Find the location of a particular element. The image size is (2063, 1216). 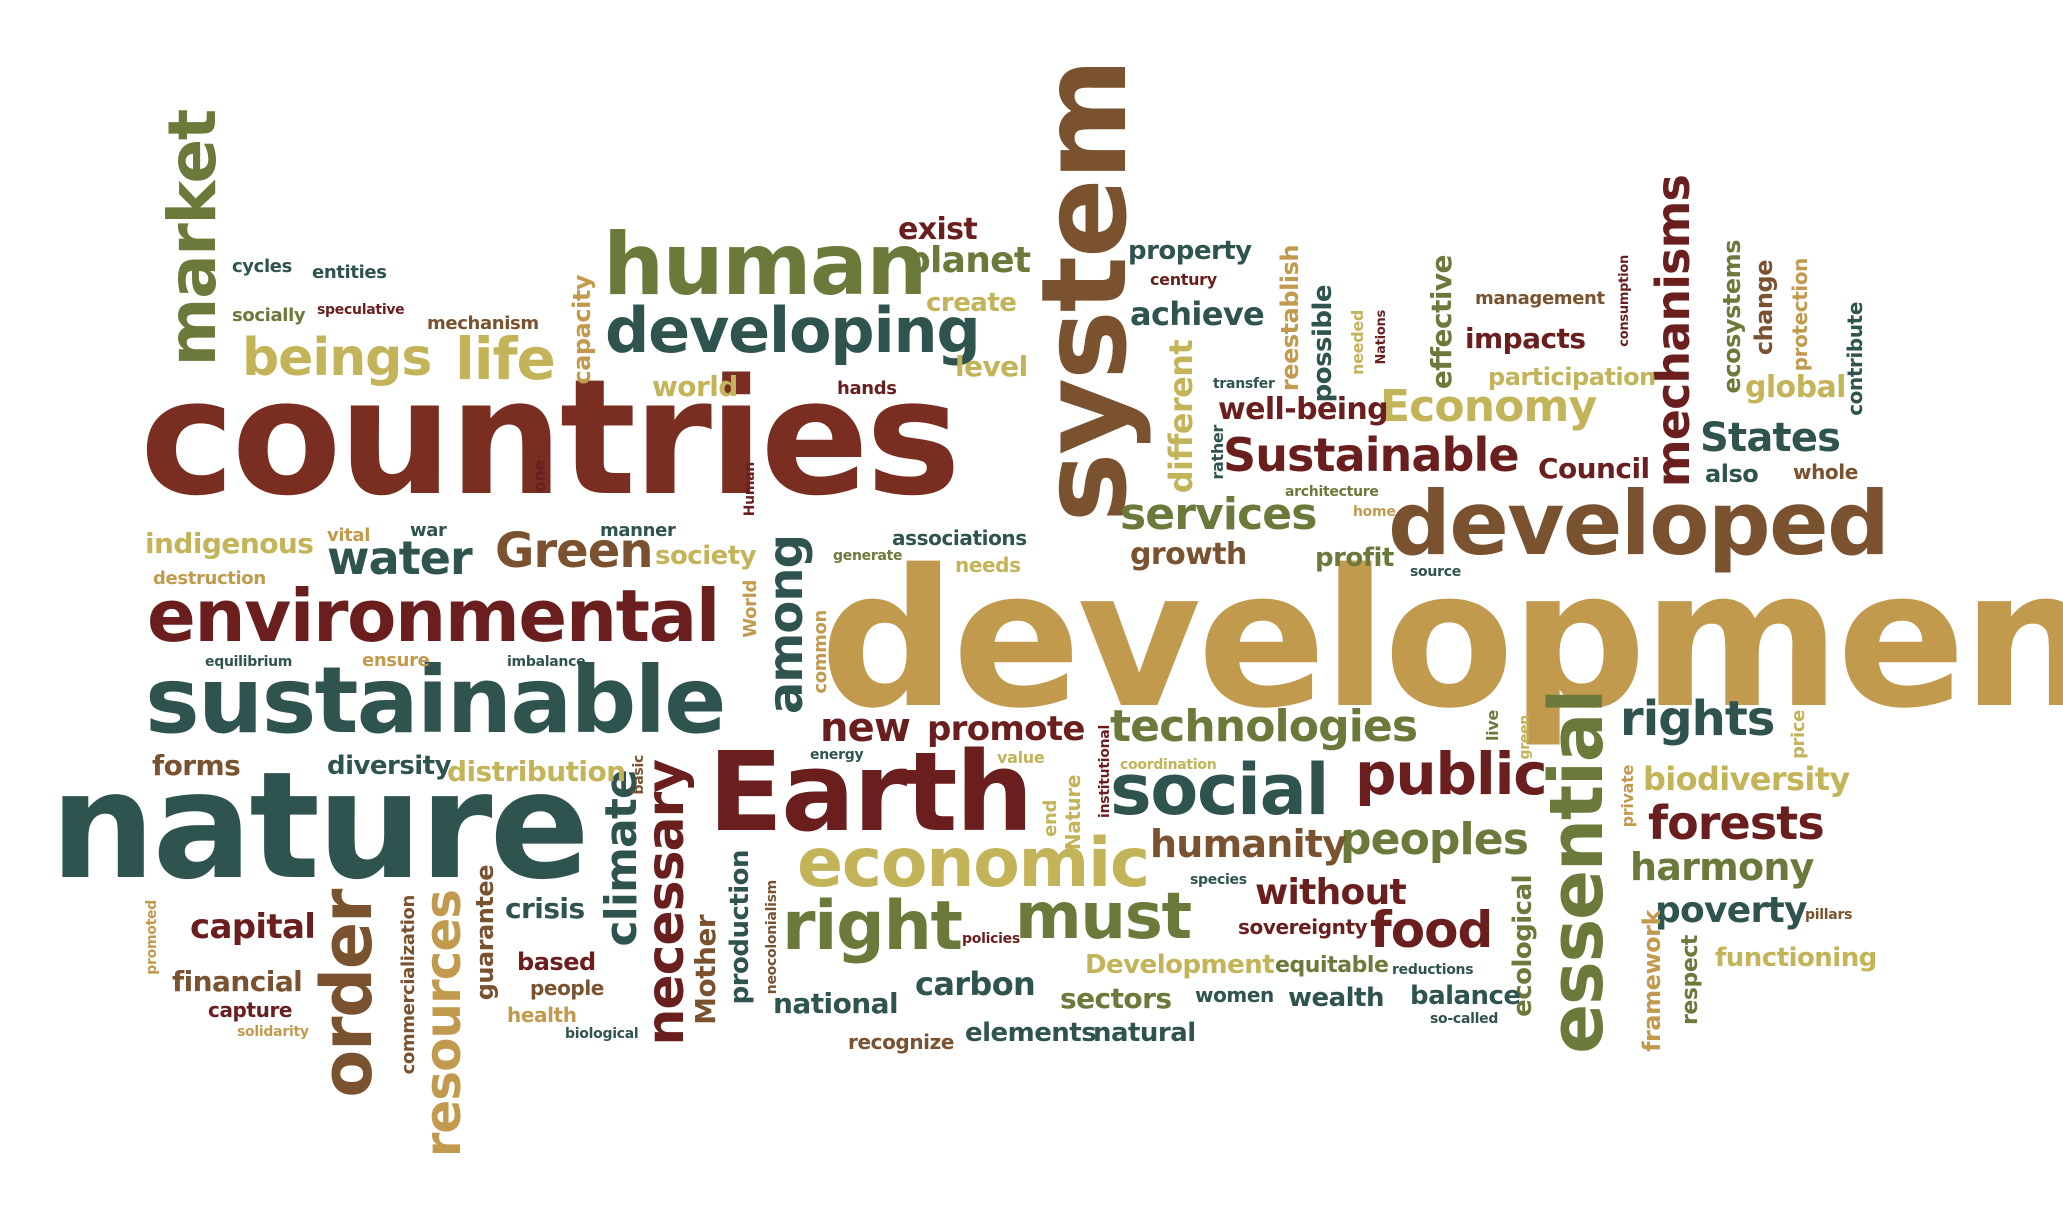

word-vital: vital is located at coordinates (349, 535).